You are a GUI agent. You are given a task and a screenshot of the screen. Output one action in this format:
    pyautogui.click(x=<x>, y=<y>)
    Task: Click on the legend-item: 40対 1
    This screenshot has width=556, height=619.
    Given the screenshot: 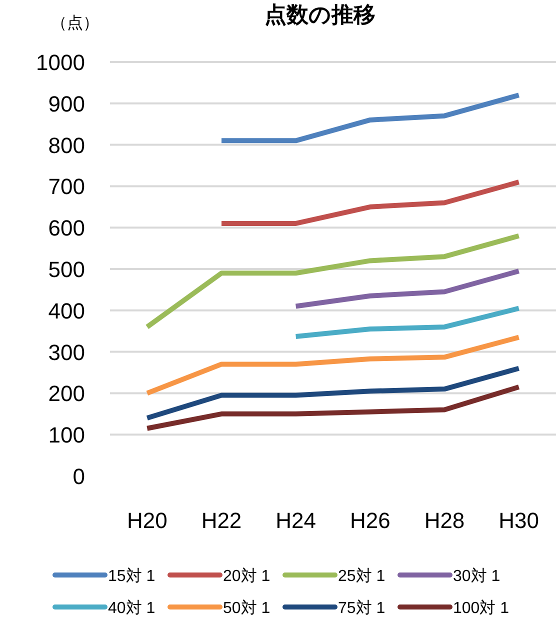 What is the action you would take?
    pyautogui.click(x=104, y=608)
    